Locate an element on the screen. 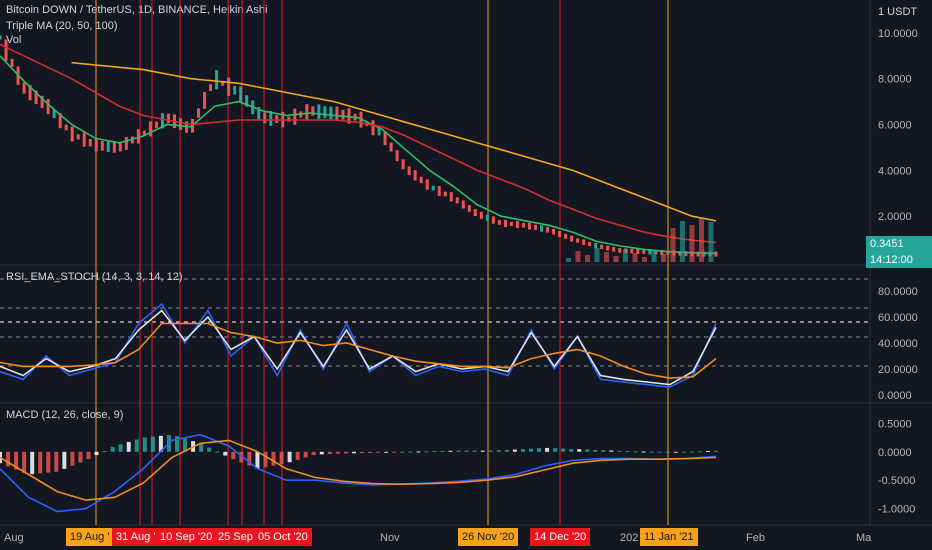 This screenshot has width=932, height=550. date-flag-11-jan: 11 Jan '21 is located at coordinates (669, 537).